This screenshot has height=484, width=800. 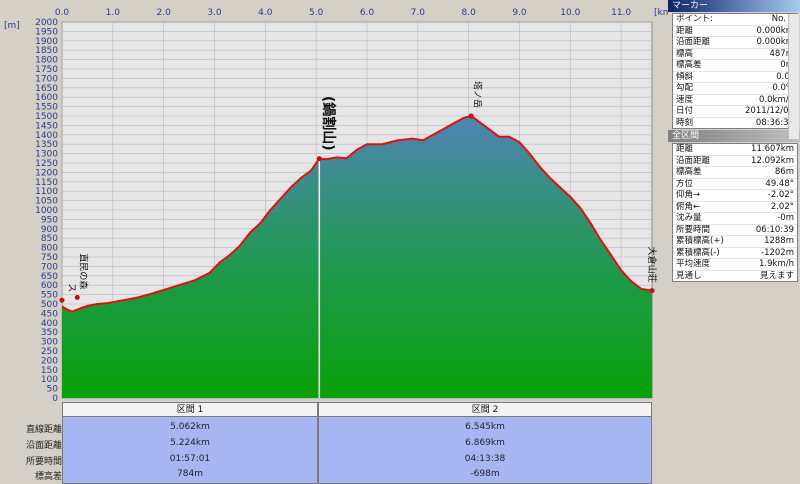 I want to click on marker-row: 日付 2011/12/04, so click(x=735, y=112).